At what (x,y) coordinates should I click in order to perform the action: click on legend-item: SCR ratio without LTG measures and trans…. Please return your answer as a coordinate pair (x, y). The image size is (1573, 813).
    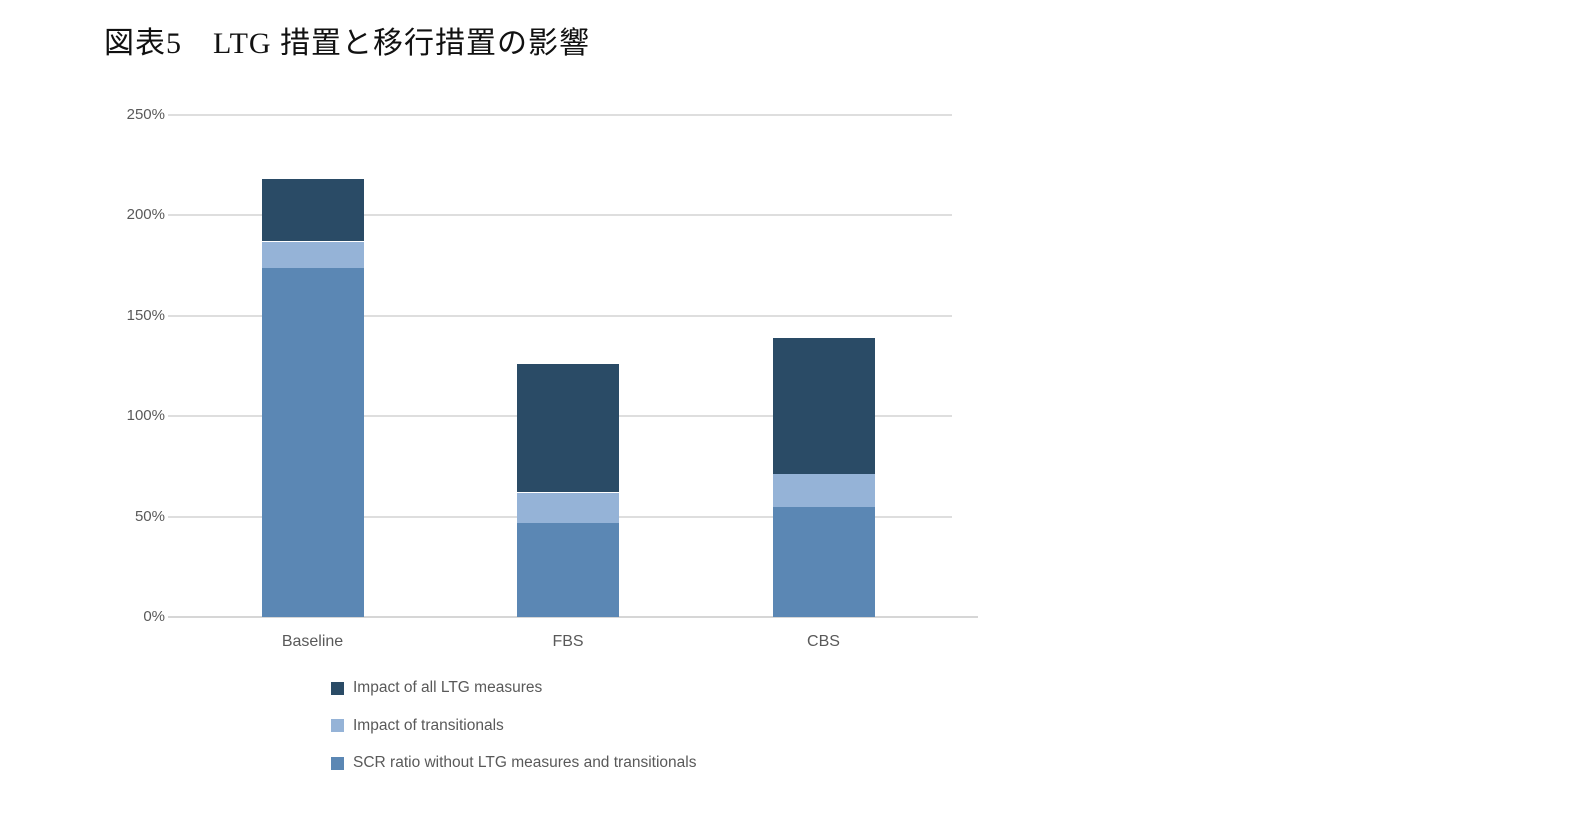
    Looking at the image, I should click on (513, 763).